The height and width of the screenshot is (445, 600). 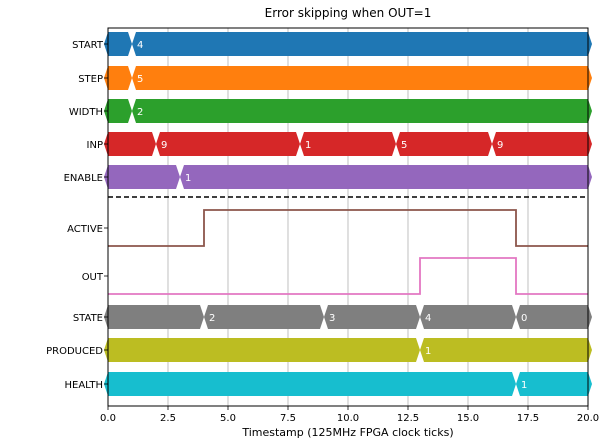 I want to click on x-tick-label: 20.0, so click(x=588, y=418).